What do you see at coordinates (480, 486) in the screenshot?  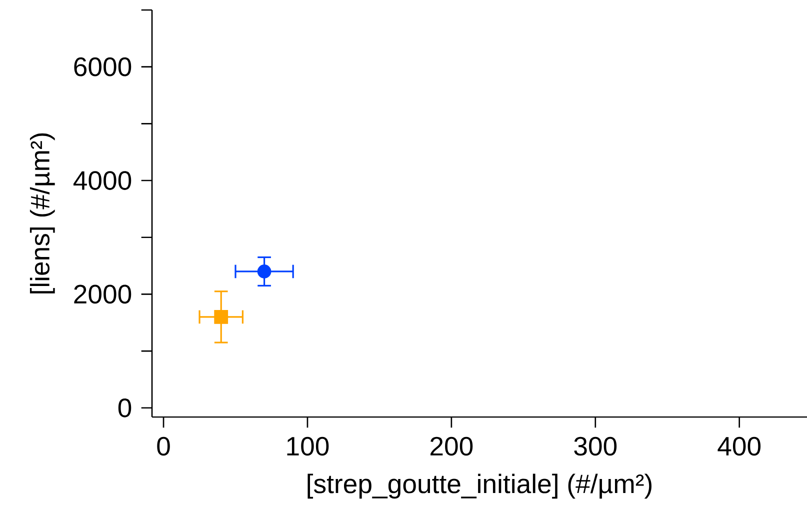 I see `x-axis-title: [strep_goutte_initiale] (#/µm²)` at bounding box center [480, 486].